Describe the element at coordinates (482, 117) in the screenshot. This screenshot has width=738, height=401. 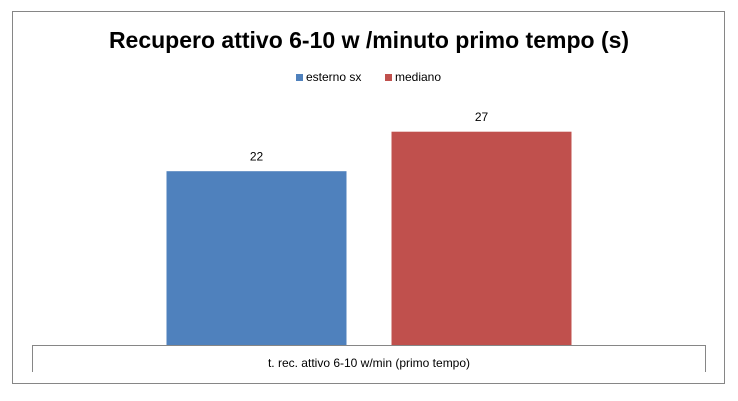
I see `value-label: 27` at that location.